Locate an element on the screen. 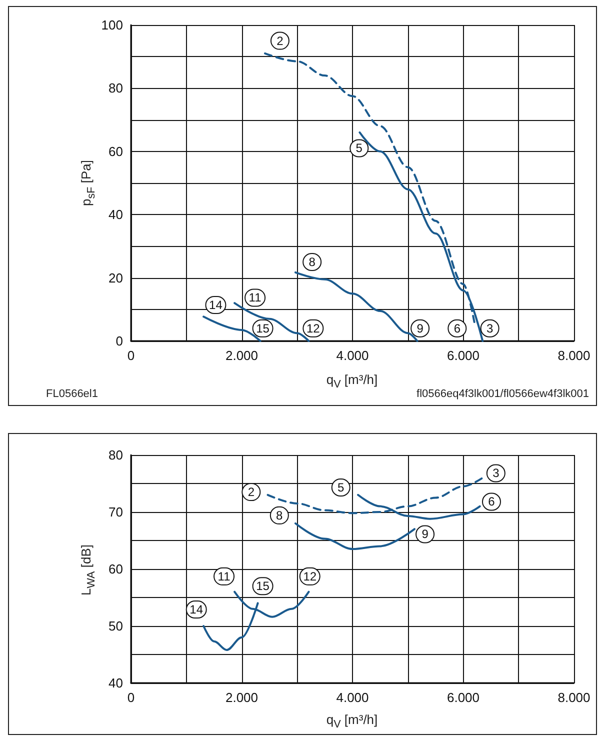 The image size is (605, 744). line-series is located at coordinates (356, 306).